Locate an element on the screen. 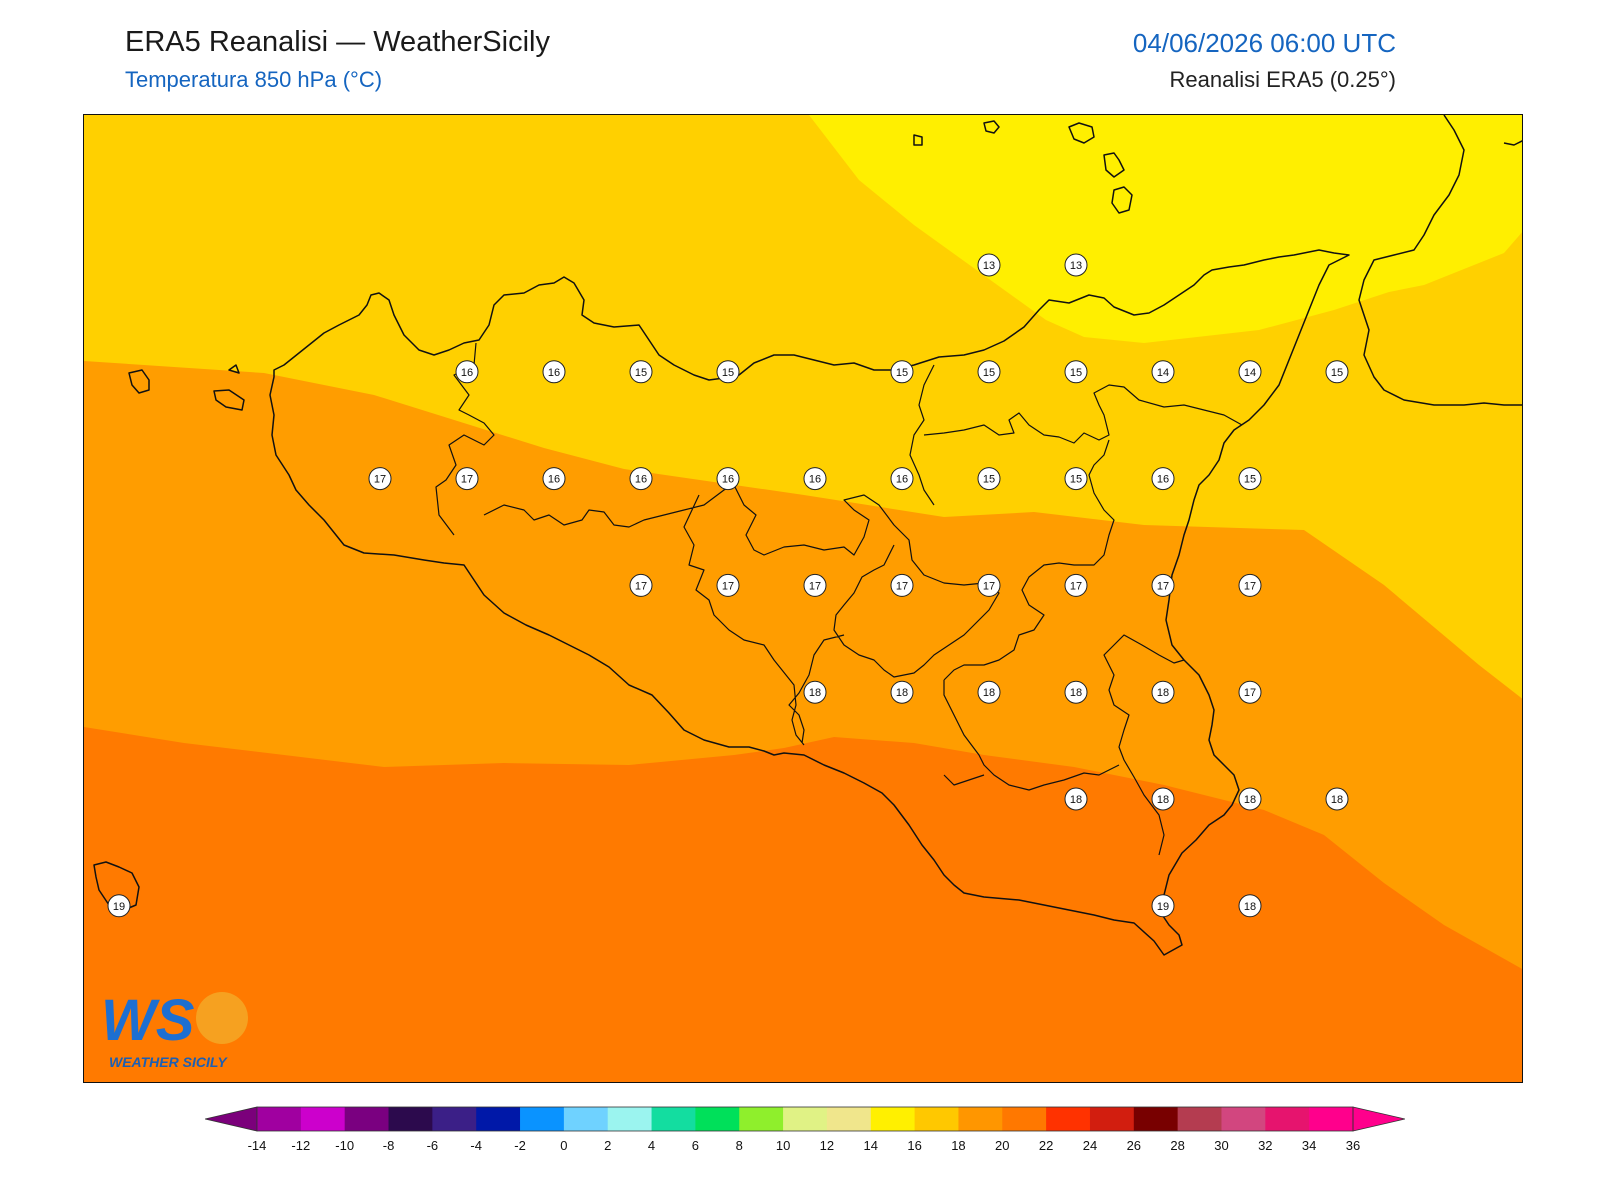  station-marker: 14 is located at coordinates (1163, 372).